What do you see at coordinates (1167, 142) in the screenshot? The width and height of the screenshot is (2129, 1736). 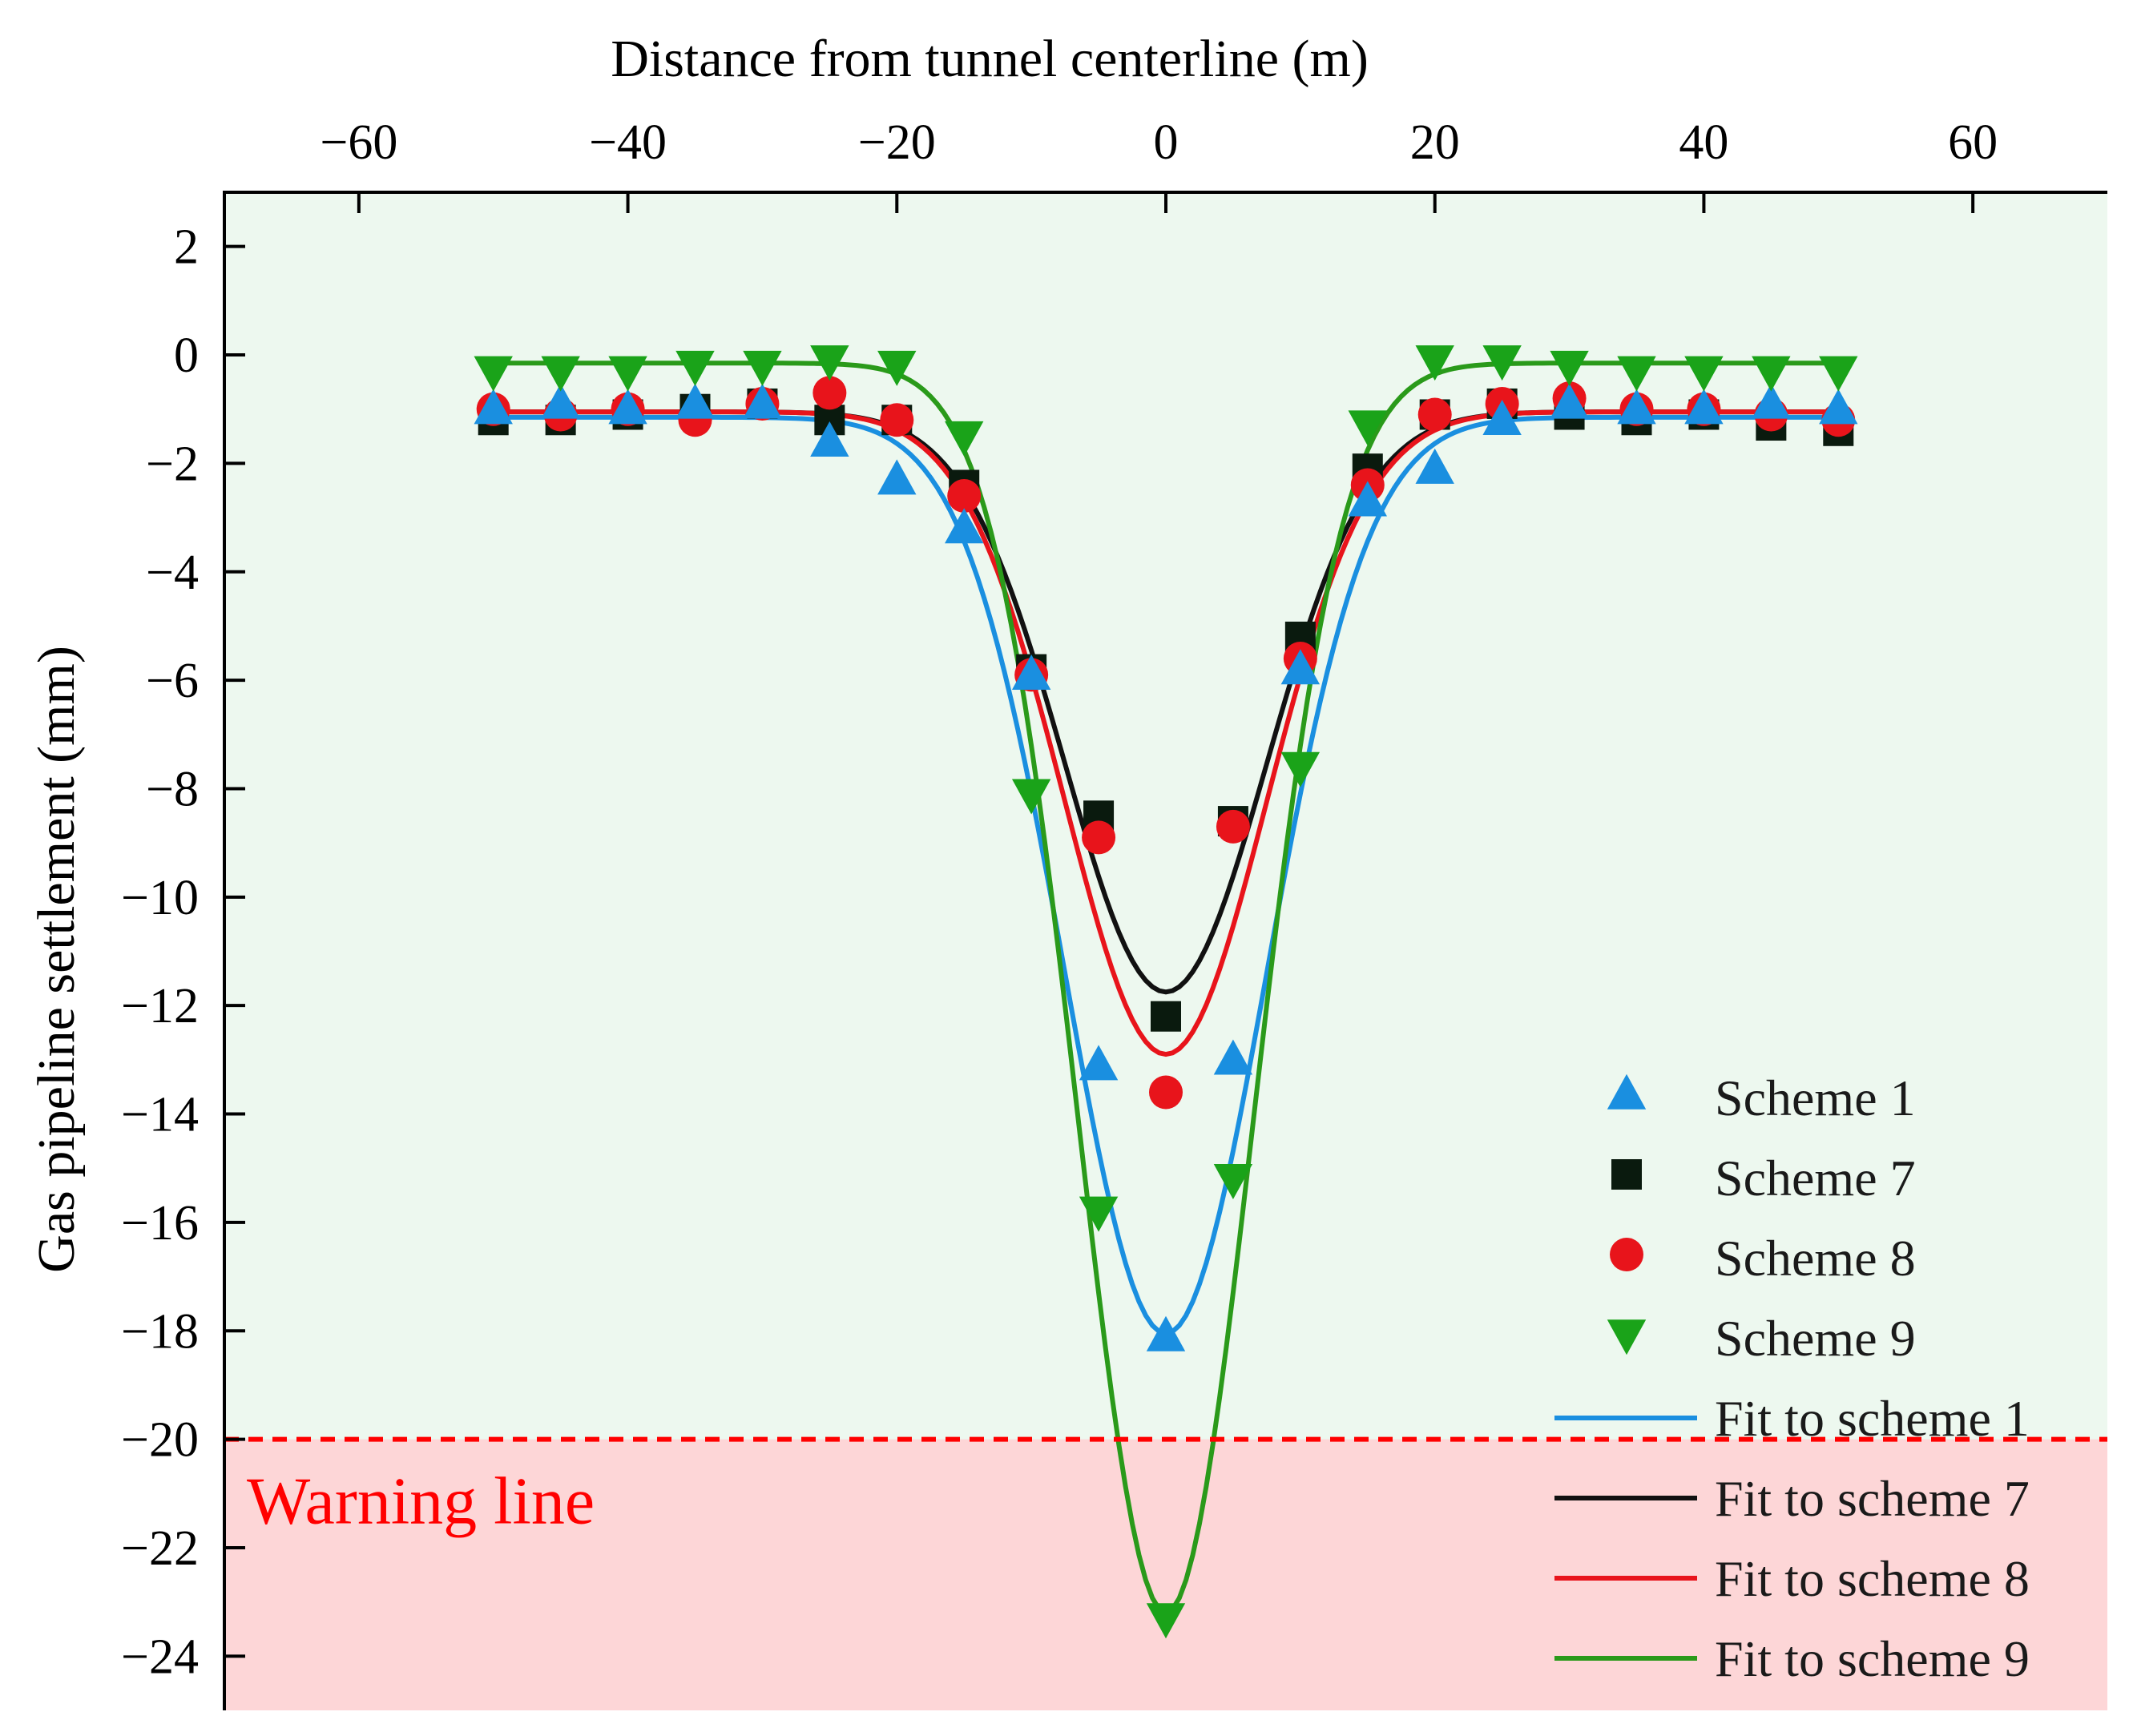 I see `x-tick-label: 0` at bounding box center [1167, 142].